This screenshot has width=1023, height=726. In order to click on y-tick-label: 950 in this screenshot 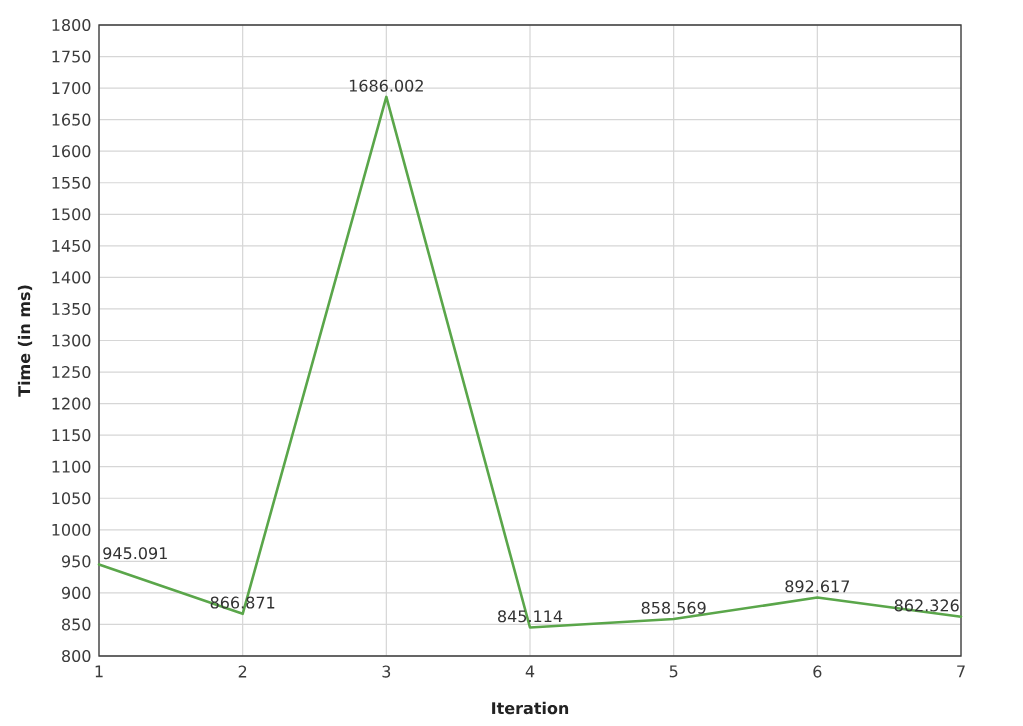, I will do `click(76, 561)`.